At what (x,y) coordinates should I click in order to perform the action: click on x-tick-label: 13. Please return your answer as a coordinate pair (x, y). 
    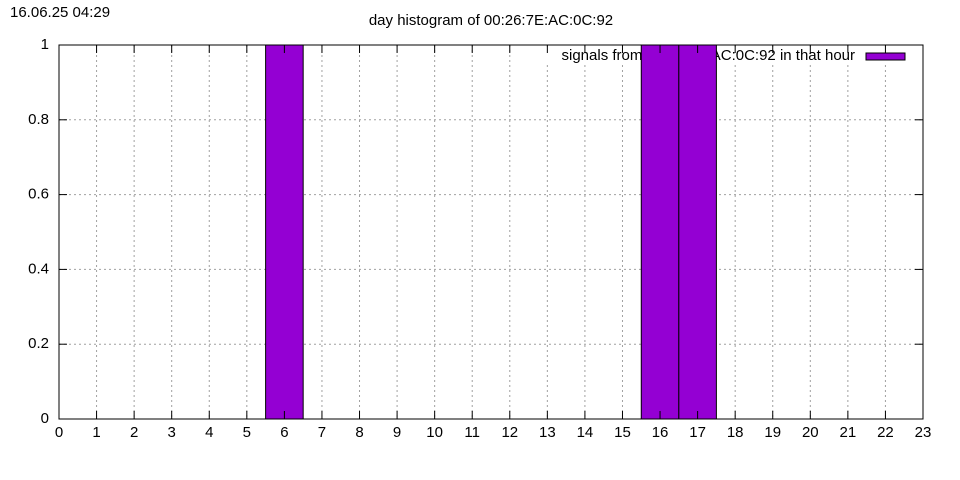
    Looking at the image, I should click on (547, 432).